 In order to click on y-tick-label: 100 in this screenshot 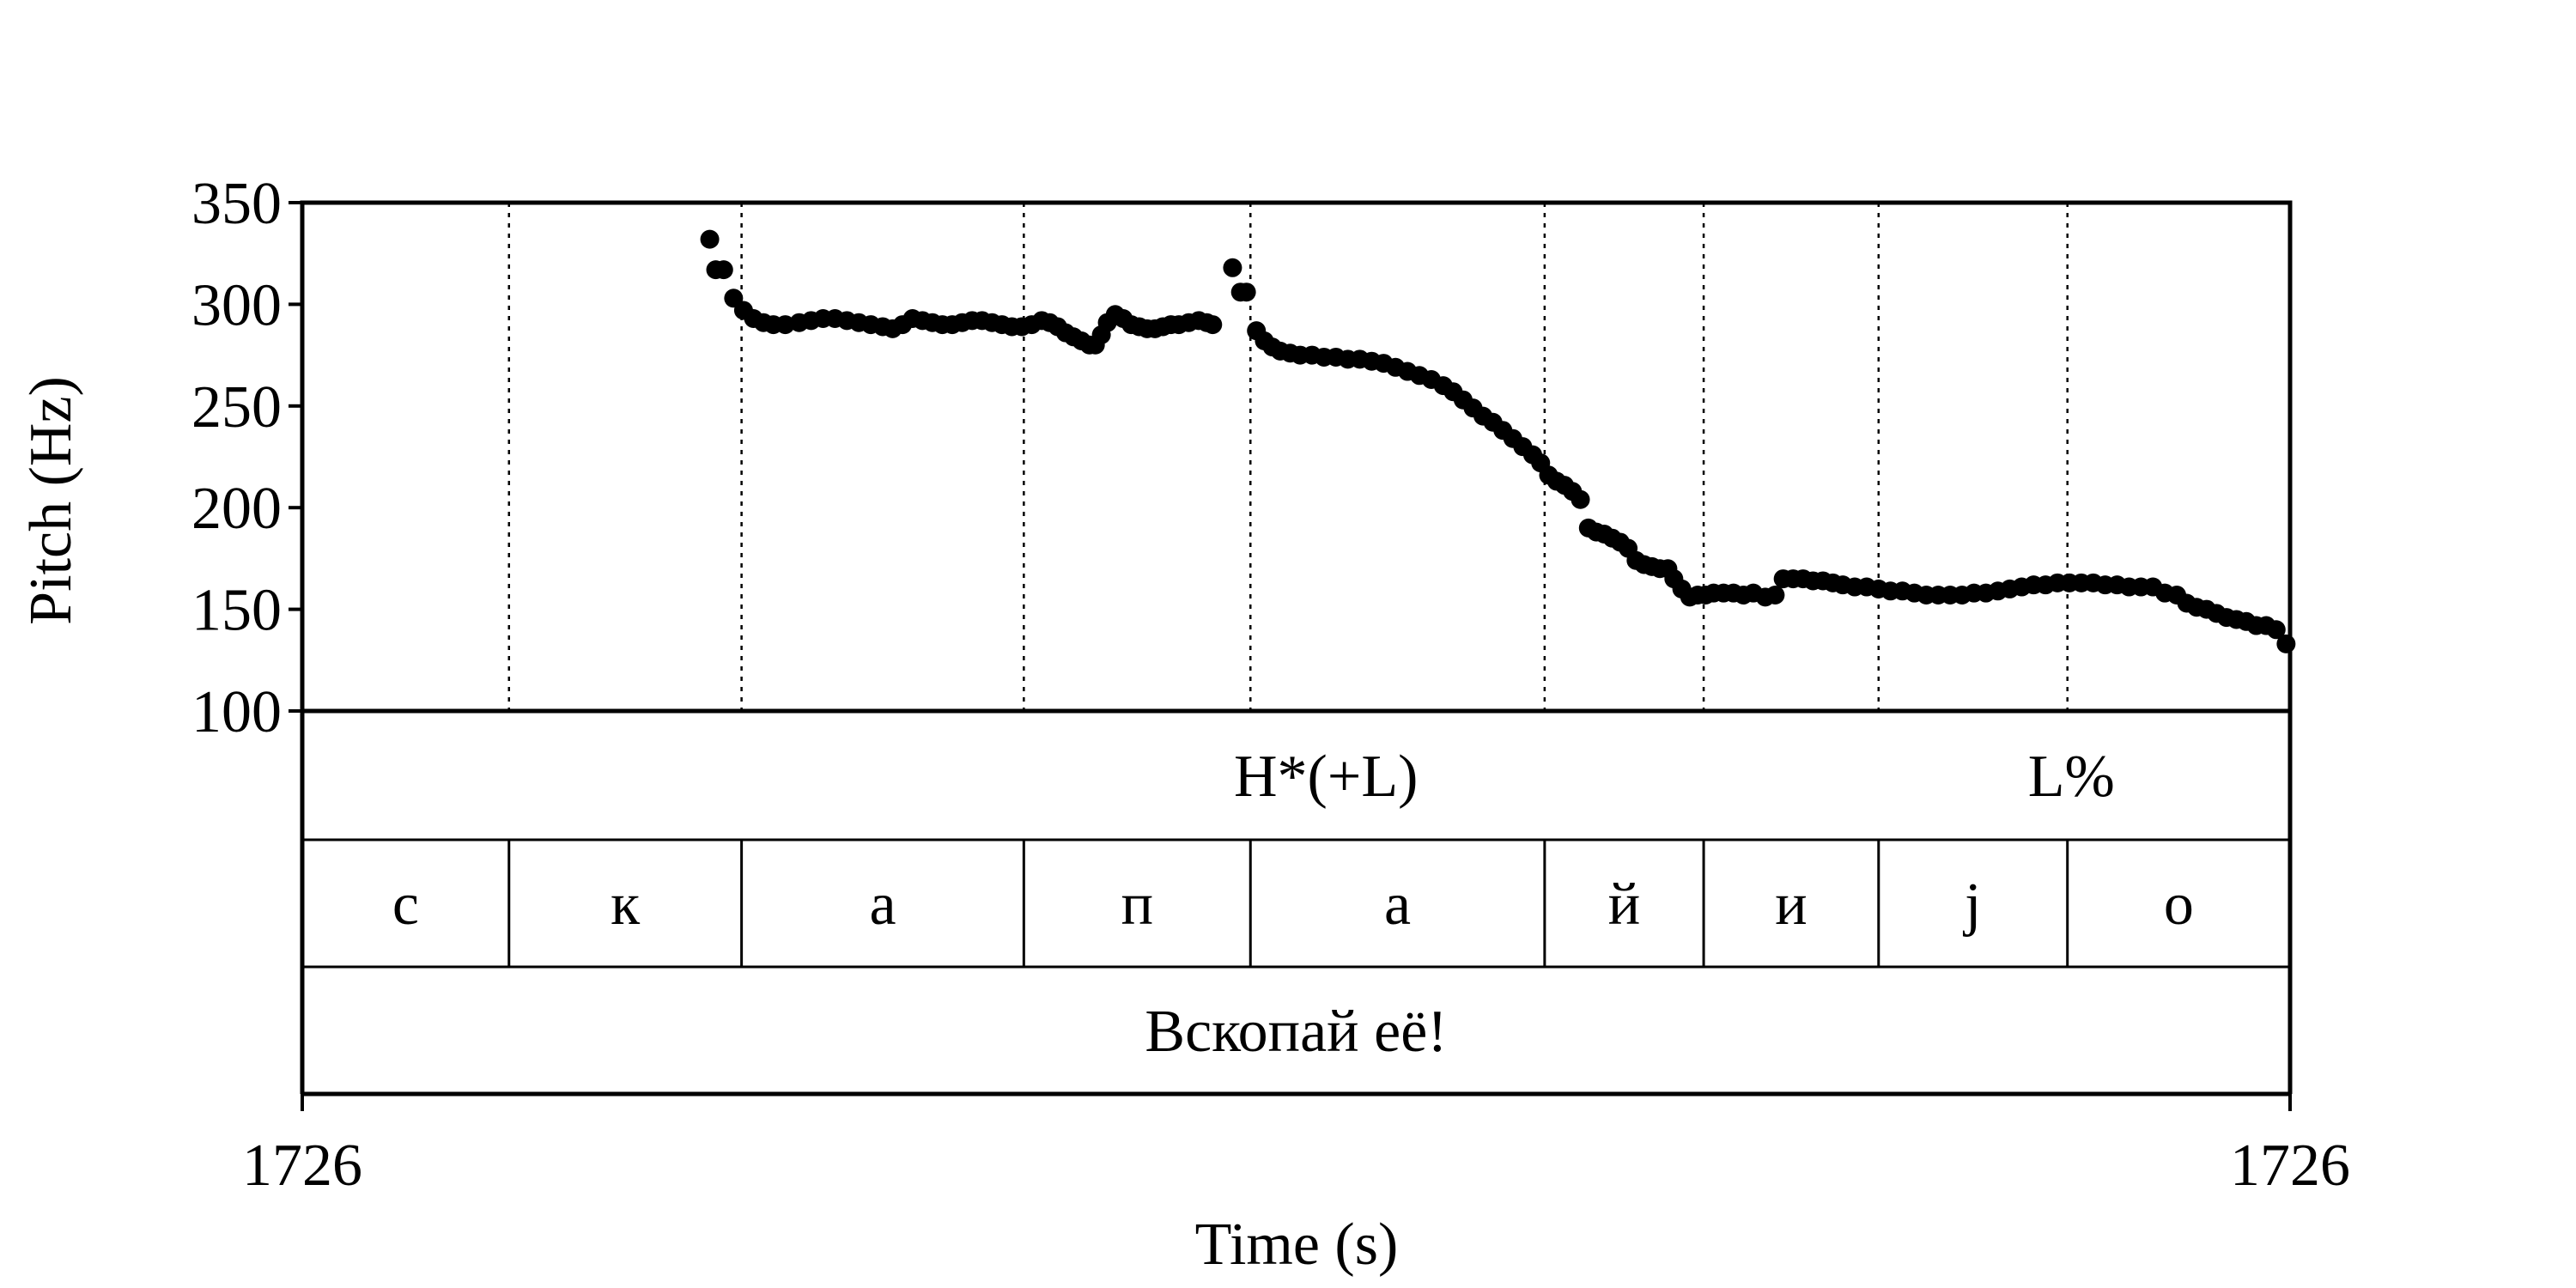, I will do `click(237, 712)`.